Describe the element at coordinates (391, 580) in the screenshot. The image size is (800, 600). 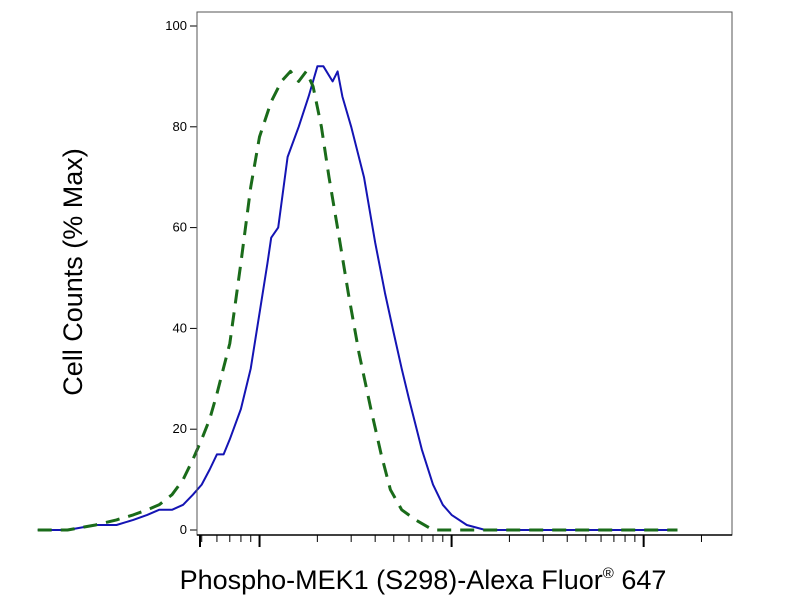
I see `x-axis-title-main: Phospho-MEK1 (S298)-Alexa Fluor` at that location.